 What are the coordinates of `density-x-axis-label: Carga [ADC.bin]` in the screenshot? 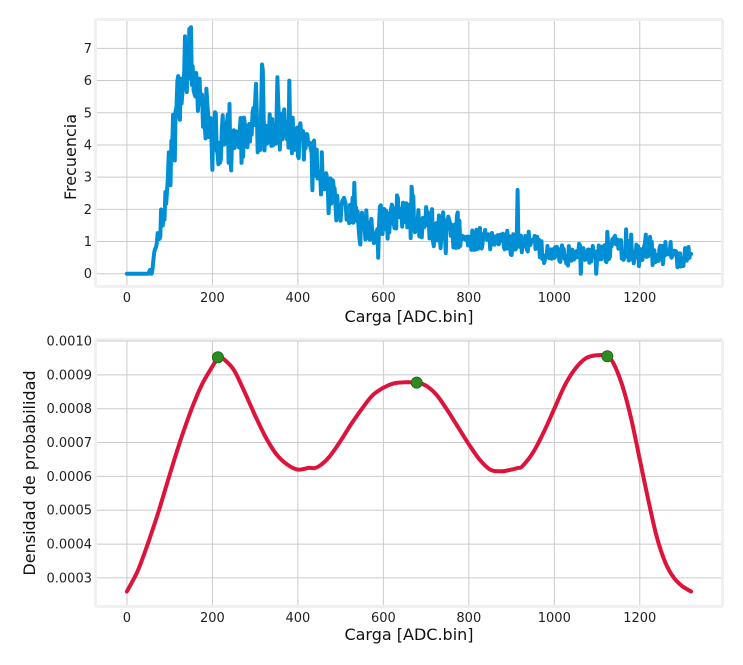 It's located at (408, 634).